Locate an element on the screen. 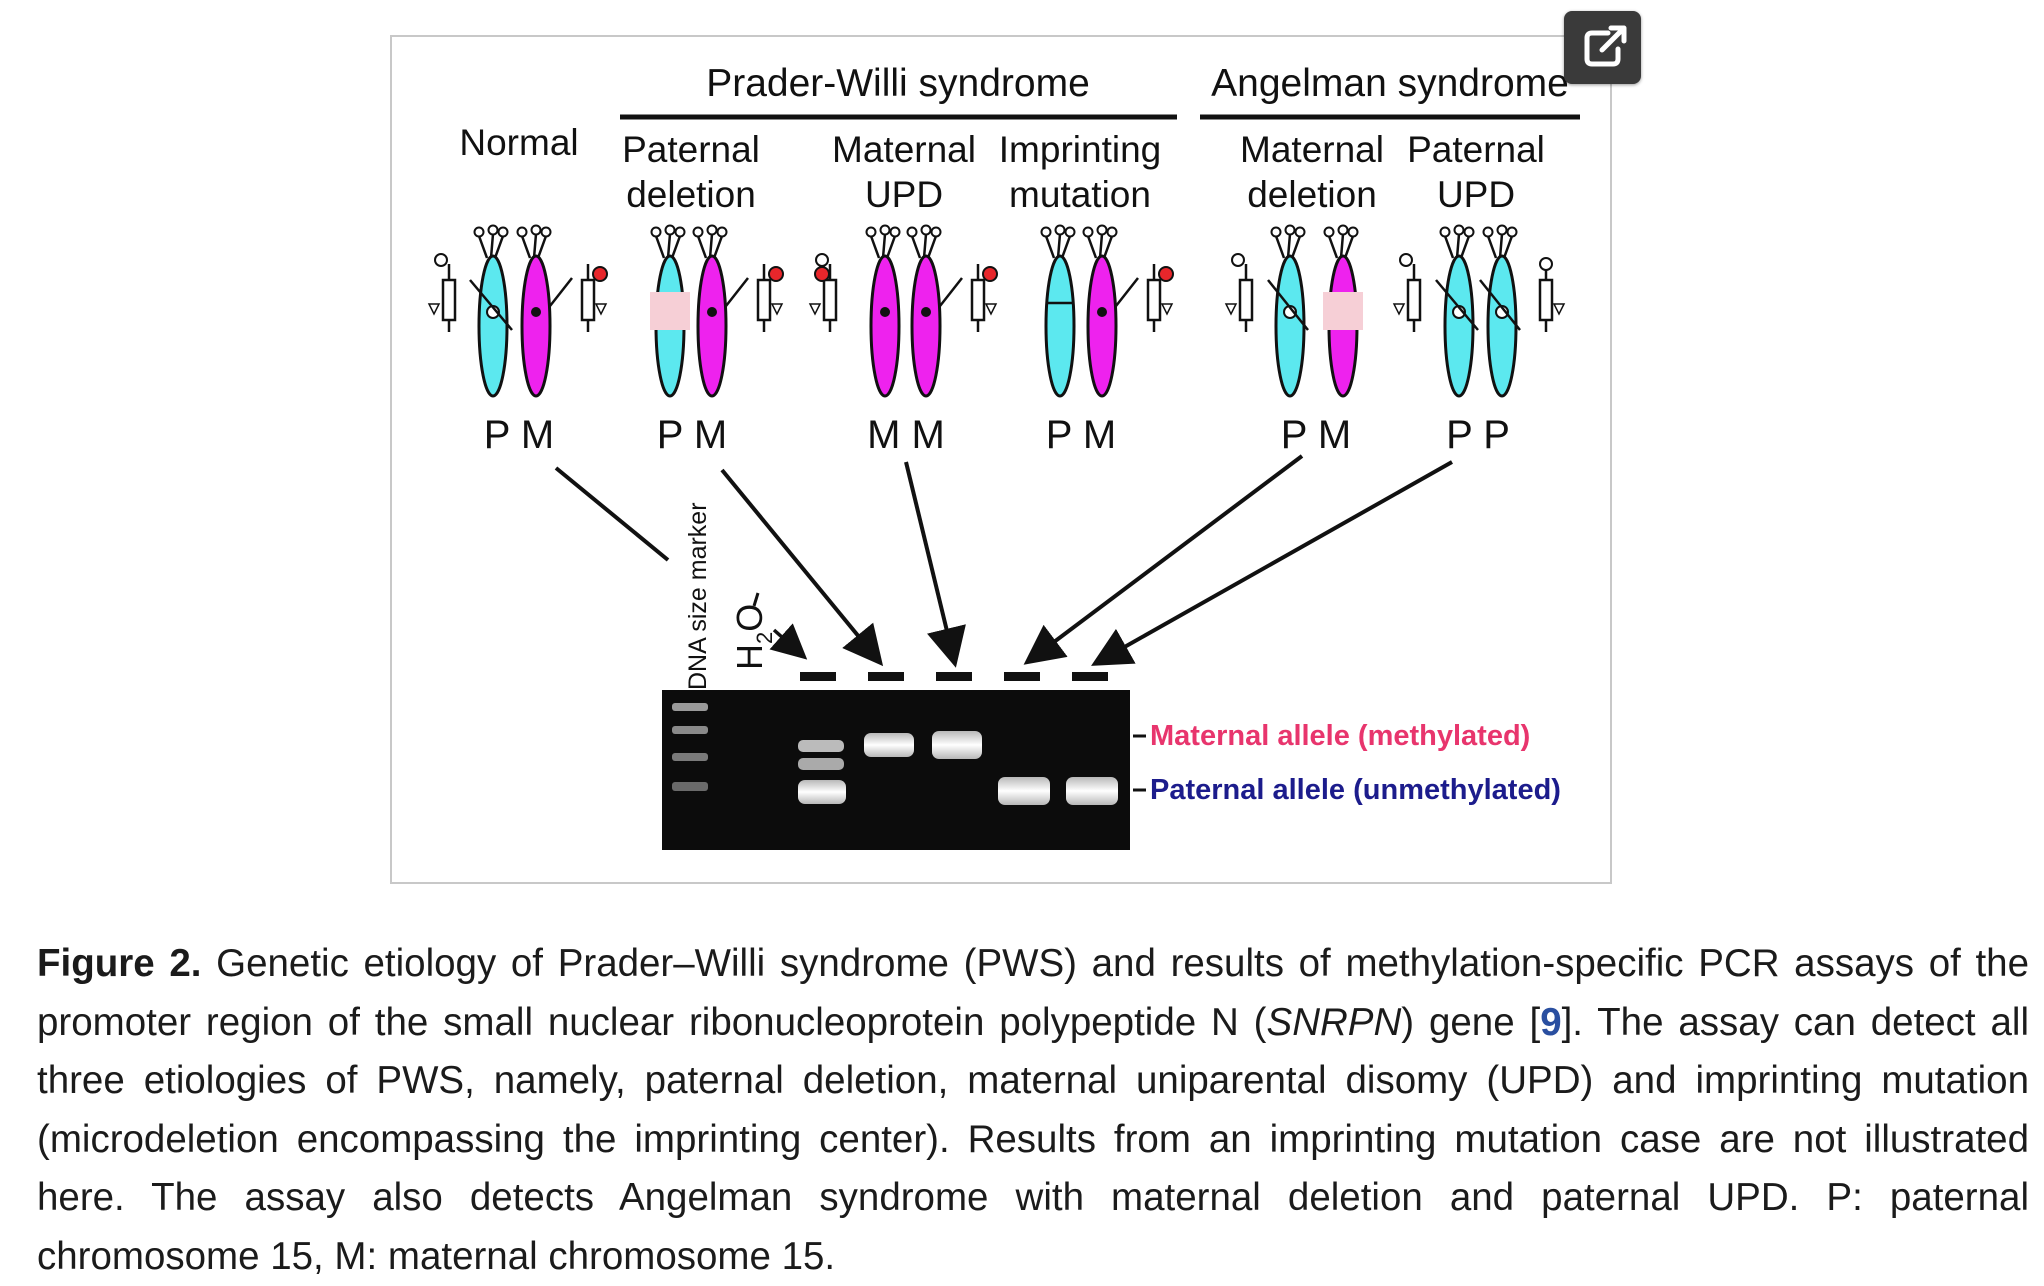  expand-figure-button is located at coordinates (1602, 47).